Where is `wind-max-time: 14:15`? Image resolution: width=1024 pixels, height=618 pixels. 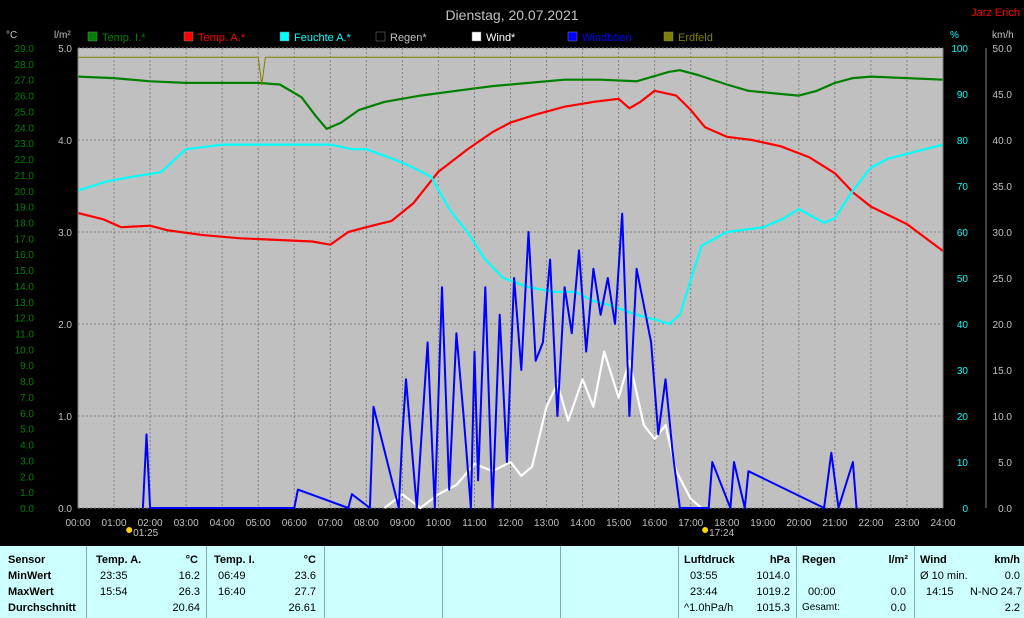 wind-max-time: 14:15 is located at coordinates (940, 592).